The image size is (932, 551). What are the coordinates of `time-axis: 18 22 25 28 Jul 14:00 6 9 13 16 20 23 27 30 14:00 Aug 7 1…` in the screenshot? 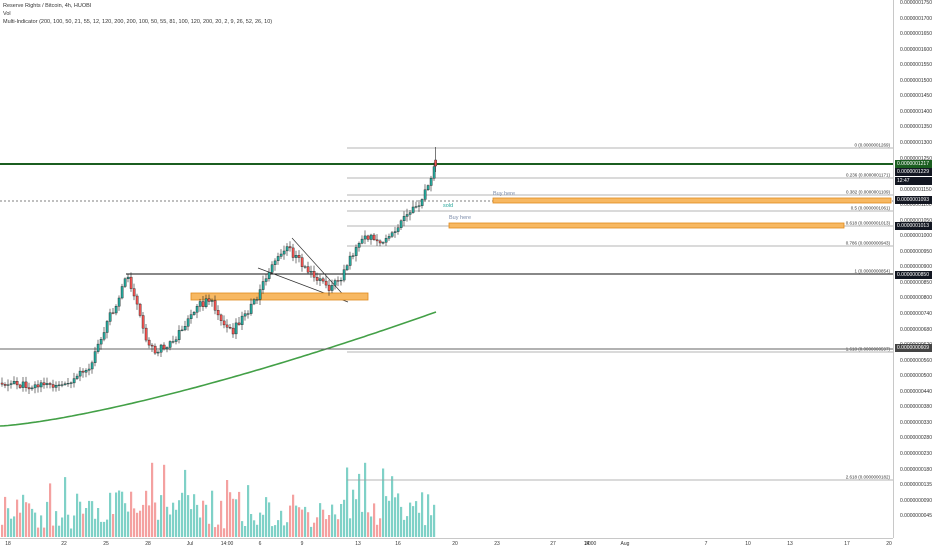 It's located at (446, 544).